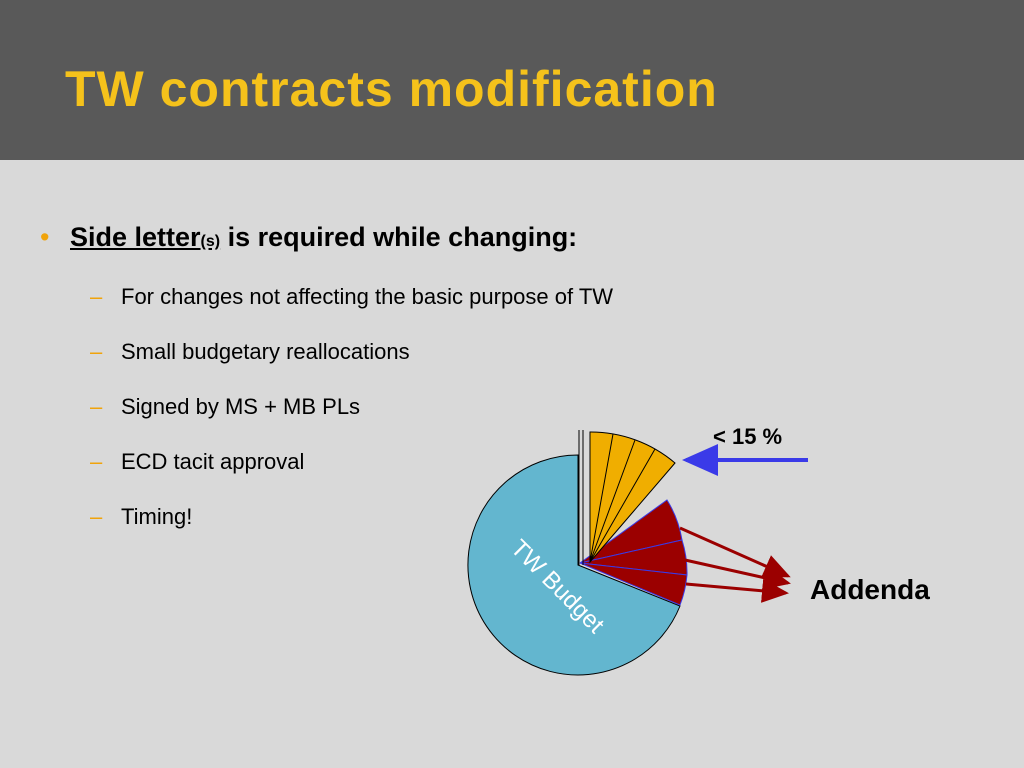  I want to click on small-label: < 15 %, so click(747, 436).